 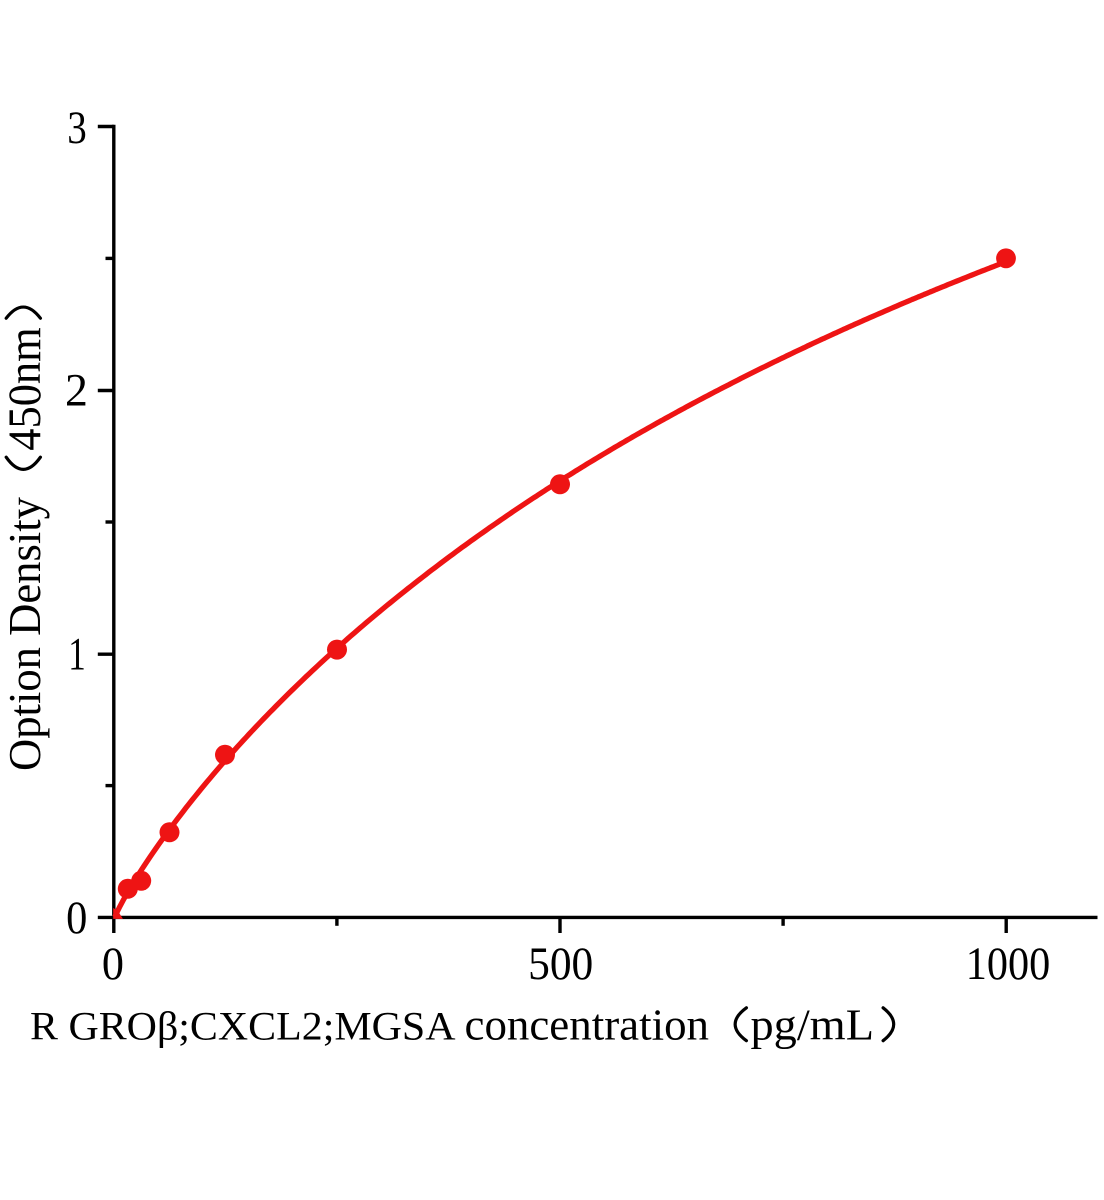 I want to click on svg-text: Option Density, so click(x=25, y=634).